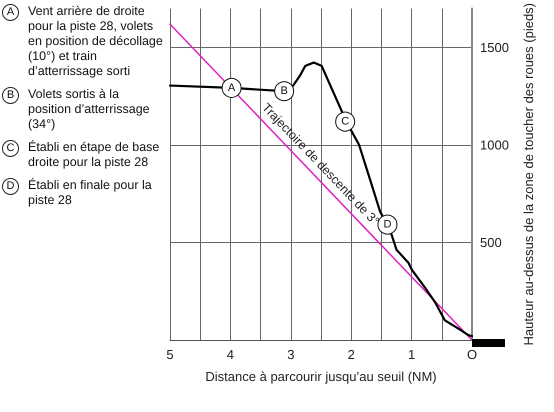  Describe the element at coordinates (491, 242) in the screenshot. I see `y-tick-label: 500` at that location.